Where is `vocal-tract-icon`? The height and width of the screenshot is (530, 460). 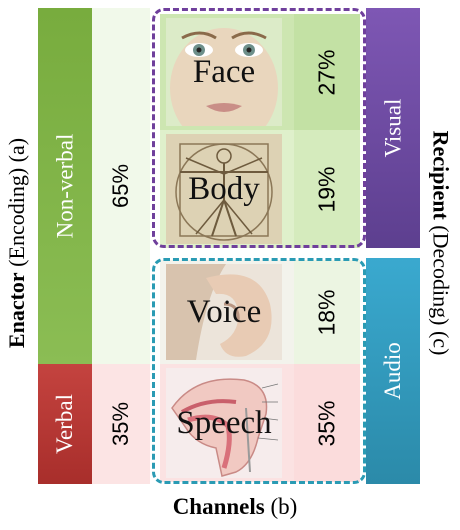 vocal-tract-icon is located at coordinates (224, 423).